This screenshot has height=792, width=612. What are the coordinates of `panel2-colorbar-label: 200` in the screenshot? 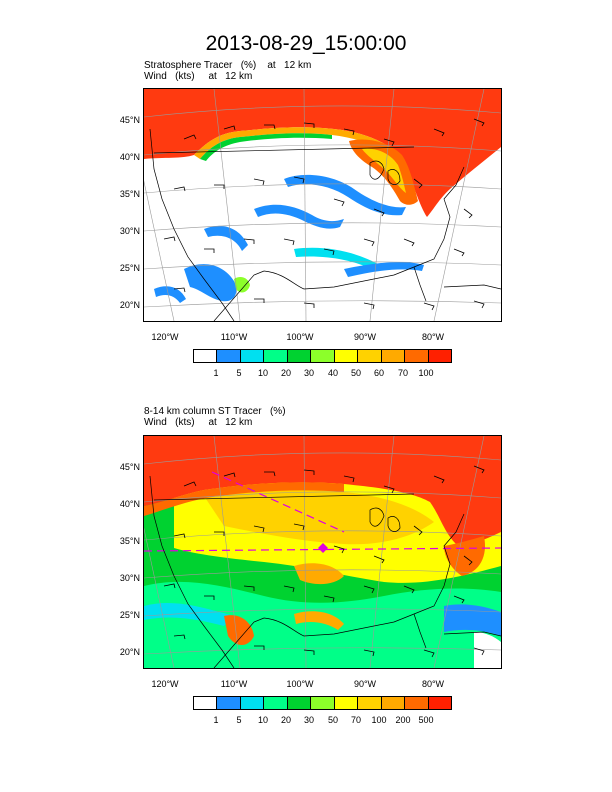 It's located at (403, 720).